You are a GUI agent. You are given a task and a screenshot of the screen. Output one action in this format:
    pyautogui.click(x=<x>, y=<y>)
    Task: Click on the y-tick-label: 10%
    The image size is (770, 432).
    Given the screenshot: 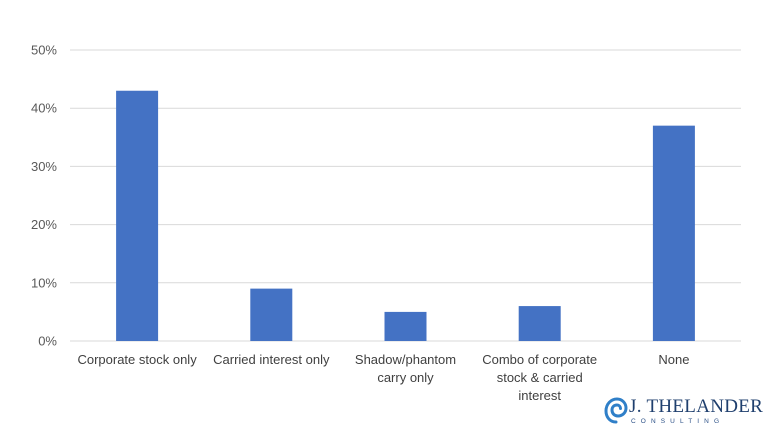 What is the action you would take?
    pyautogui.click(x=44, y=282)
    